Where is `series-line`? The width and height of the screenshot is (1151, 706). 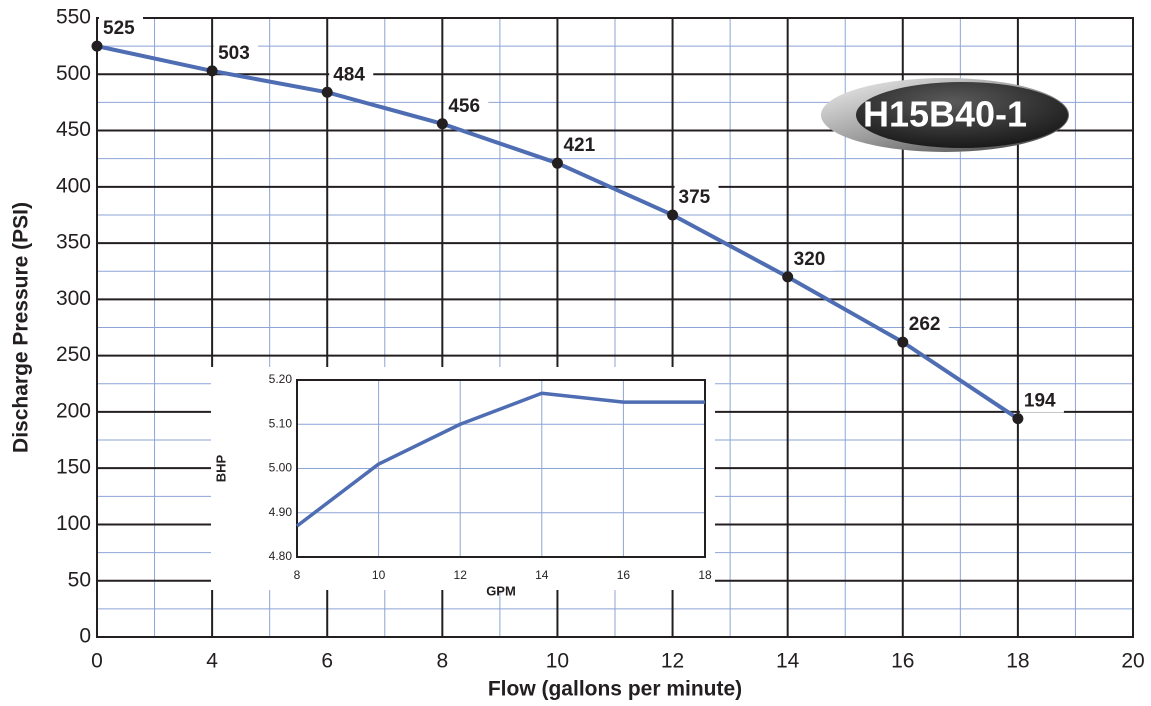 series-line is located at coordinates (500, 459).